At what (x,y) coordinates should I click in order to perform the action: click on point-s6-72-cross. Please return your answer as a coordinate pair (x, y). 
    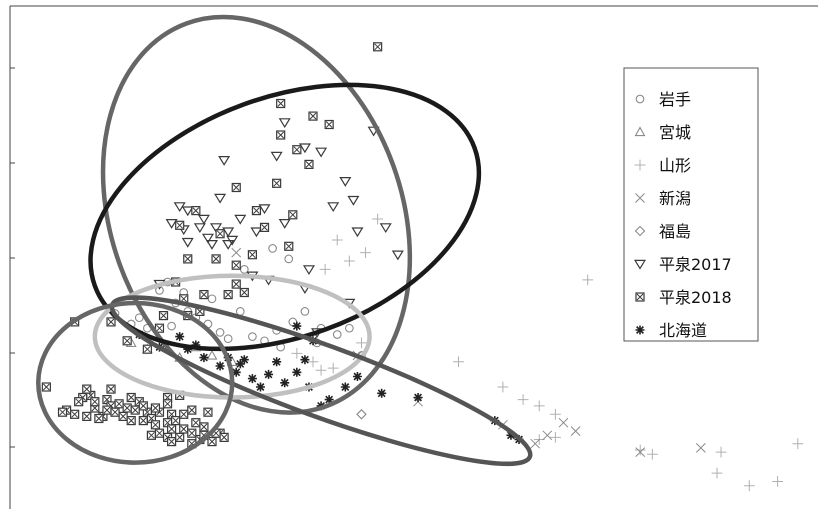
    Looking at the image, I should click on (192, 410).